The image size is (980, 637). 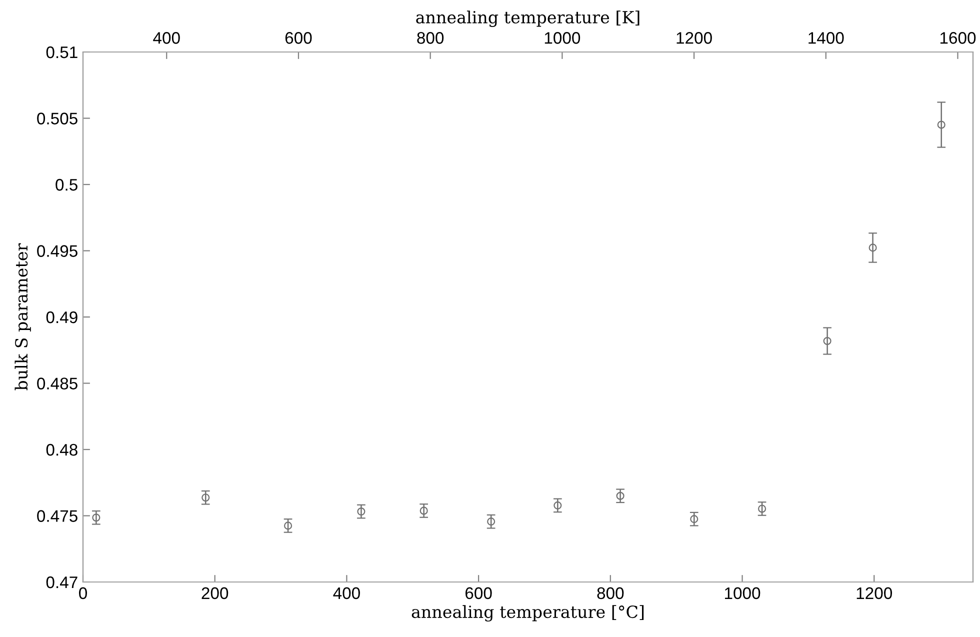 What do you see at coordinates (57, 118) in the screenshot?
I see `y-tick-label: 0.505` at bounding box center [57, 118].